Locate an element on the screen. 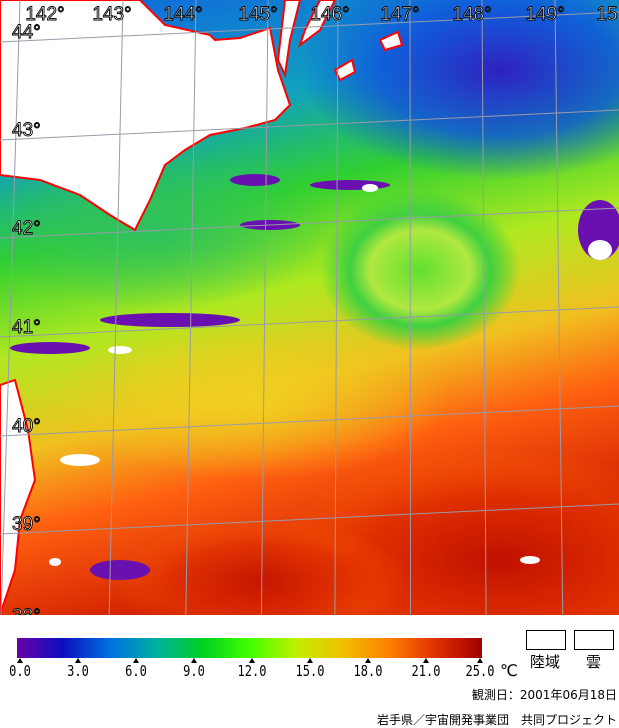 The height and width of the screenshot is (728, 619). scale-tick-label: 3.0 is located at coordinates (78, 671).